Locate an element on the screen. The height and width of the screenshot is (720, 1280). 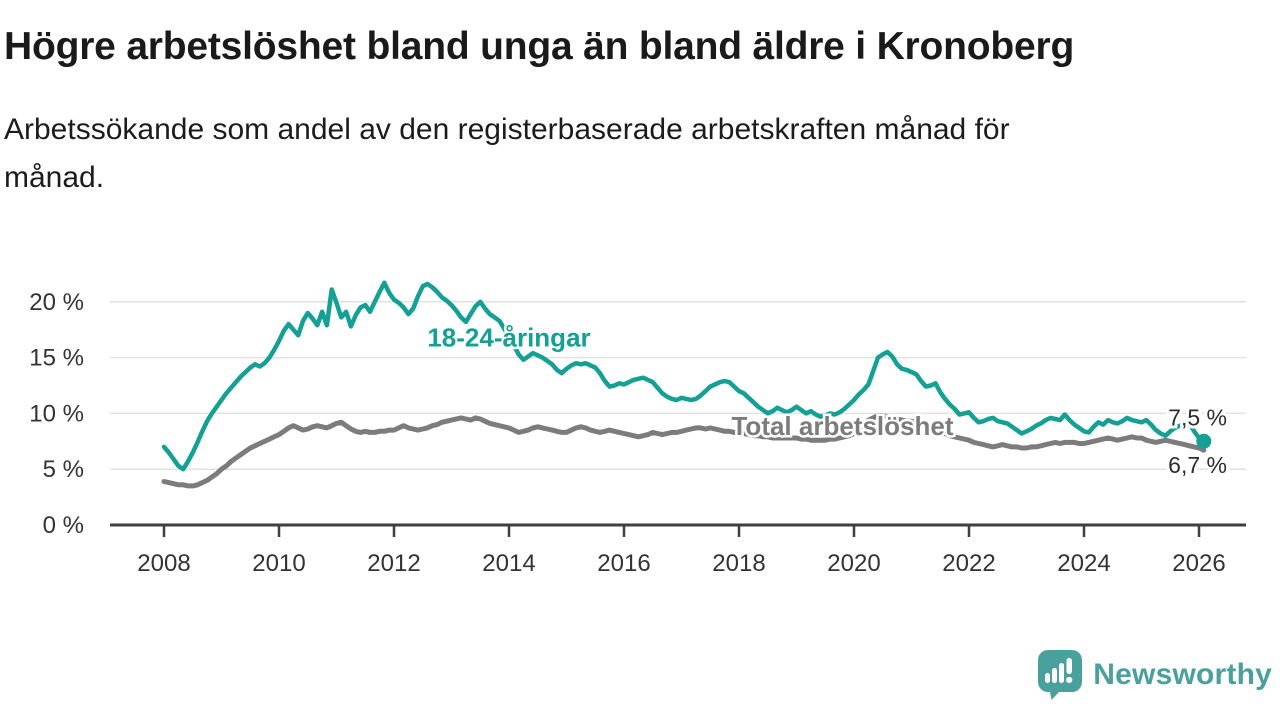
series-label-total: Total arbetslöshet is located at coordinates (842, 426).